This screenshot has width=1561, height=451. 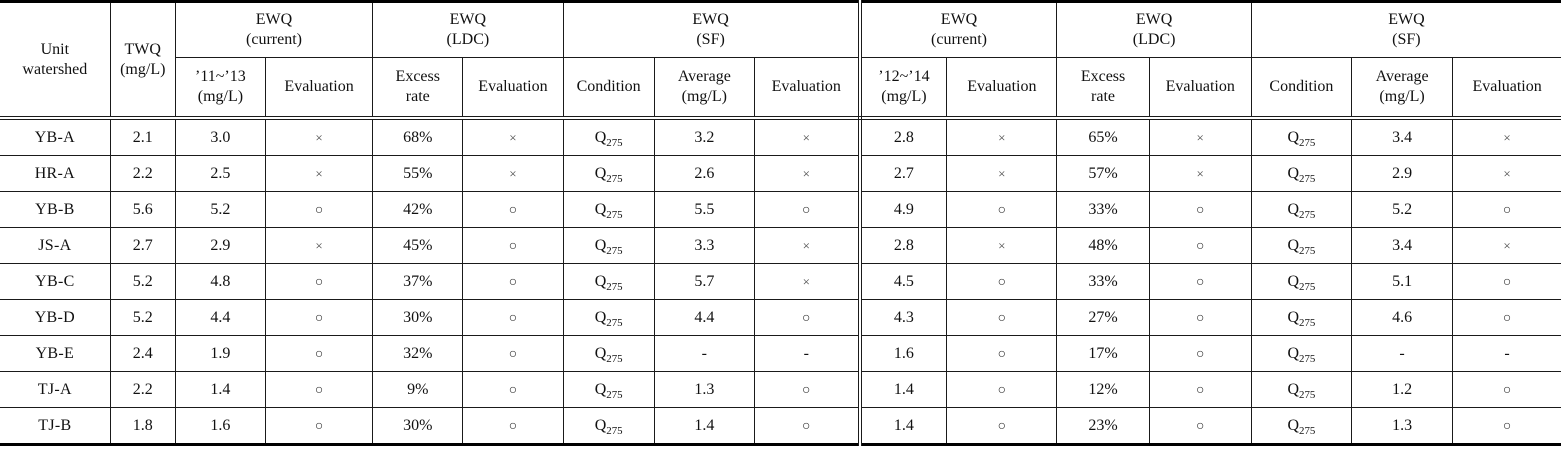 I want to click on ldc-excess-rate-2-cell: 27%, so click(x=1103, y=317).